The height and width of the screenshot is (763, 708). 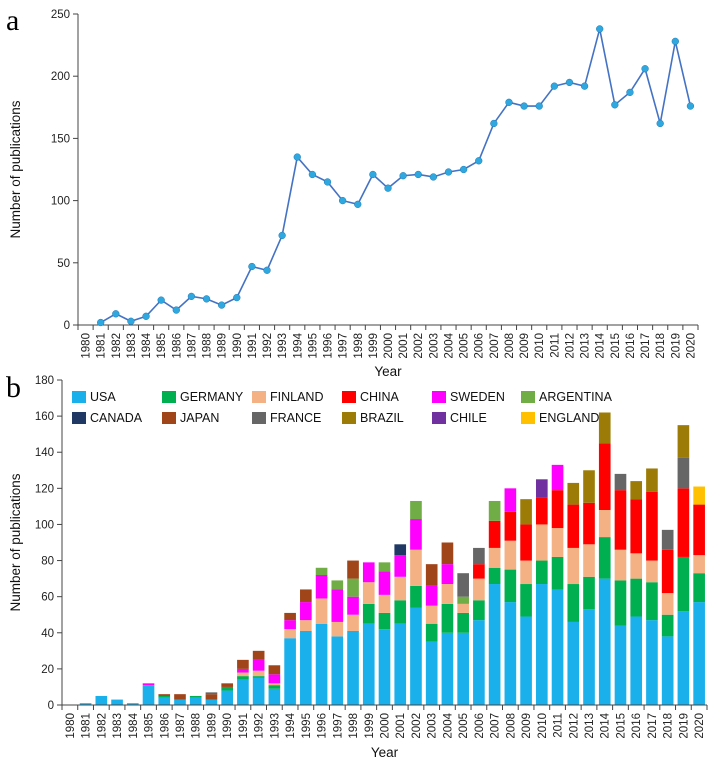 I want to click on panel-a-x-tick-label: 2017, so click(x=646, y=346).